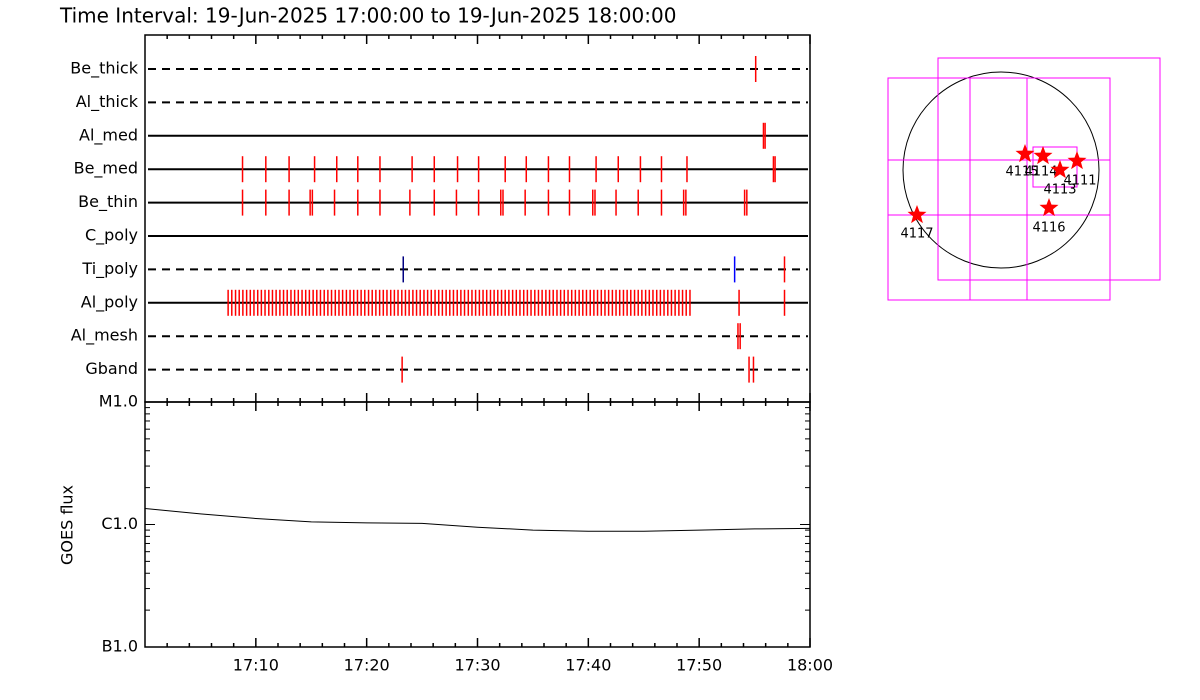 The height and width of the screenshot is (700, 1200). Describe the element at coordinates (588, 665) in the screenshot. I see `x-tick-label: 17:40` at that location.